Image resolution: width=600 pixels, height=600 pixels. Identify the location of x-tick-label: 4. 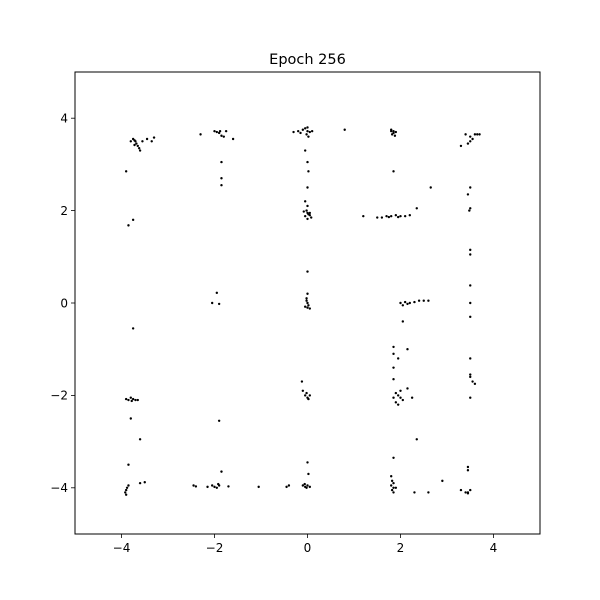
(494, 548).